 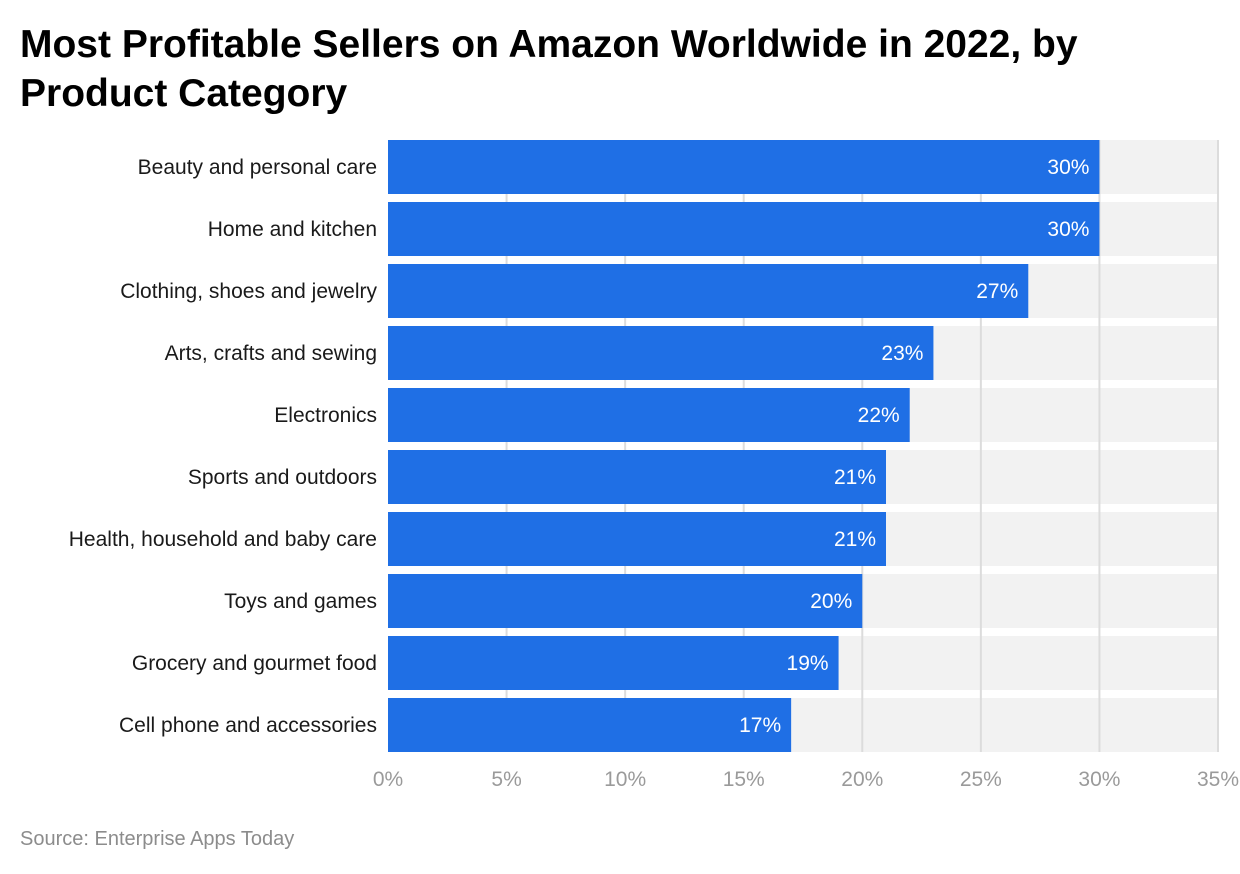 What do you see at coordinates (248, 725) in the screenshot?
I see `category-label: Cell phone and accessories` at bounding box center [248, 725].